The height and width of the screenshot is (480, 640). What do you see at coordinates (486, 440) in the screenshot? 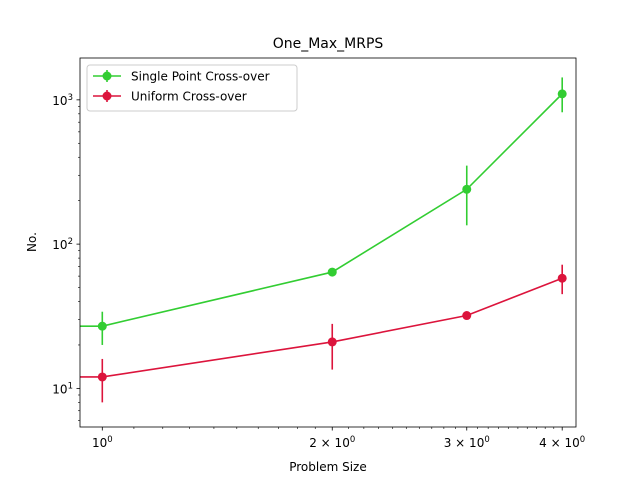
I see `x-tick-label-2-exponent: 0` at bounding box center [486, 440].